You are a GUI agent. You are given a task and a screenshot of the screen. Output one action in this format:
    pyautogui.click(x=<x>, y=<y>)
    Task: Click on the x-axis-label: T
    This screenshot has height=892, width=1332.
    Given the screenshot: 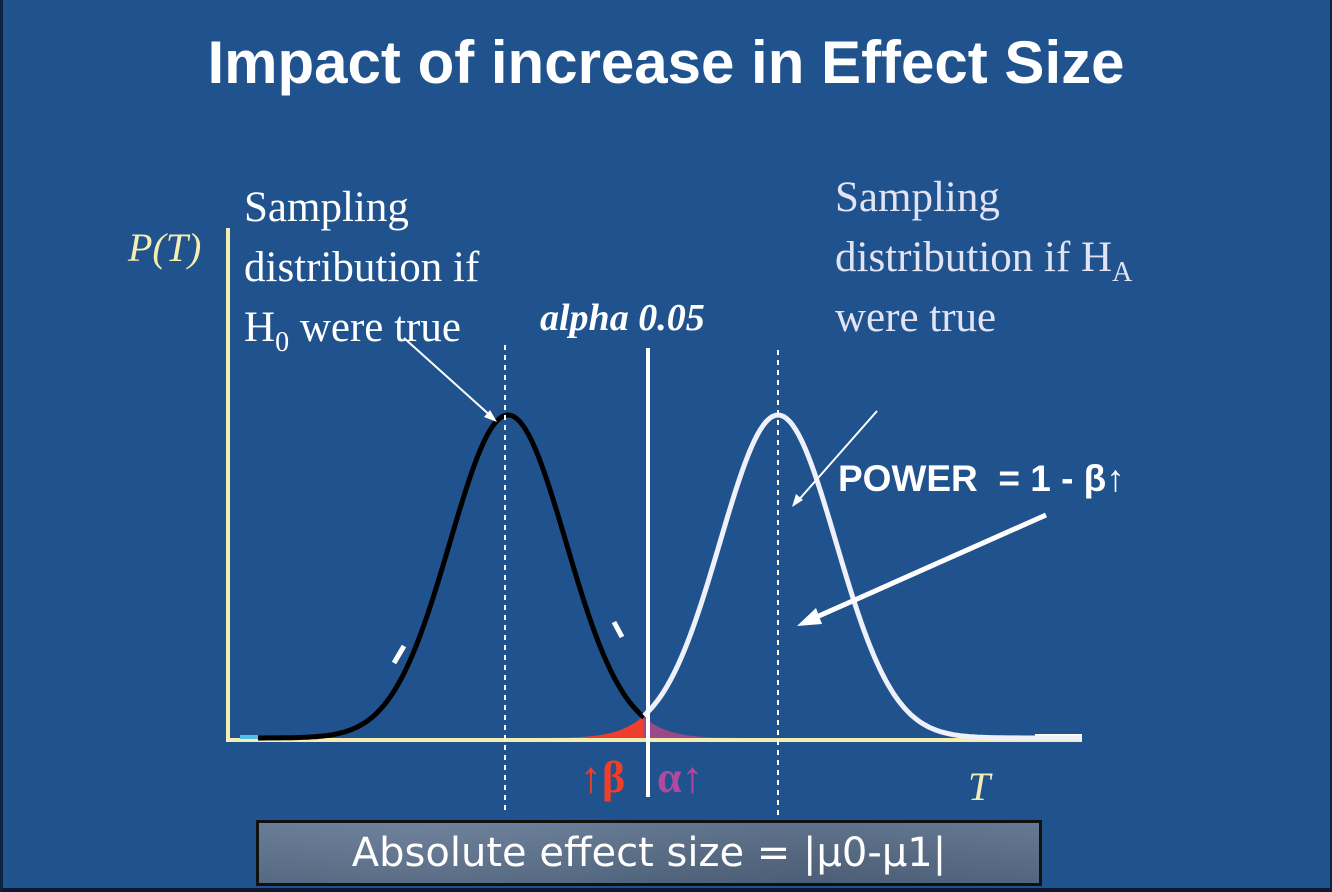 What is the action you would take?
    pyautogui.click(x=979, y=786)
    